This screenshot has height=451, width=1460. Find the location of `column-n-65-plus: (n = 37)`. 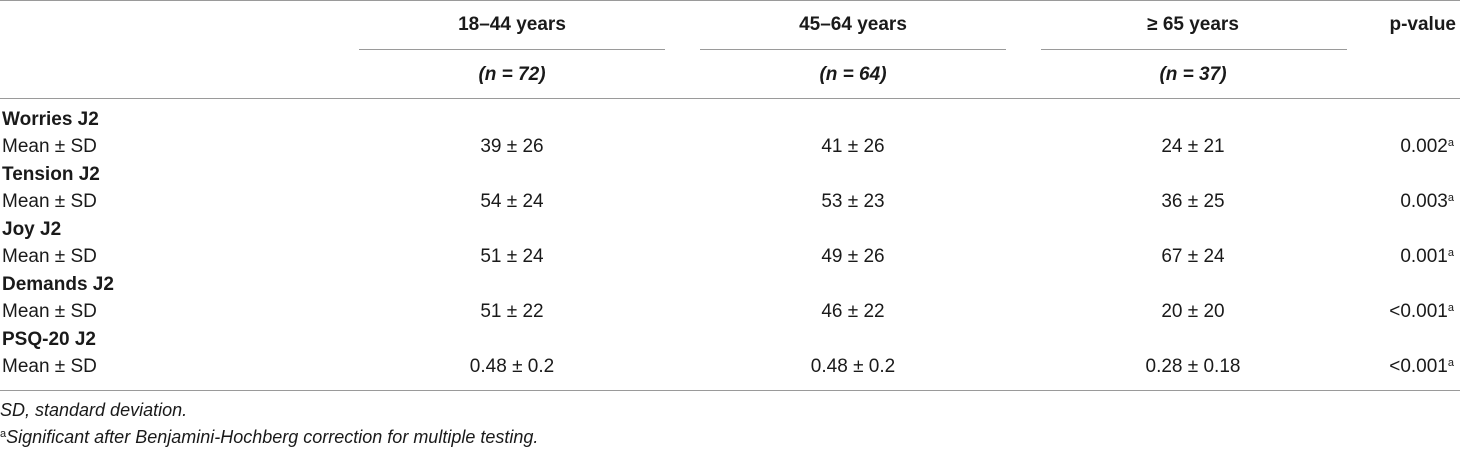

column-n-65-plus: (n = 37) is located at coordinates (1193, 74).